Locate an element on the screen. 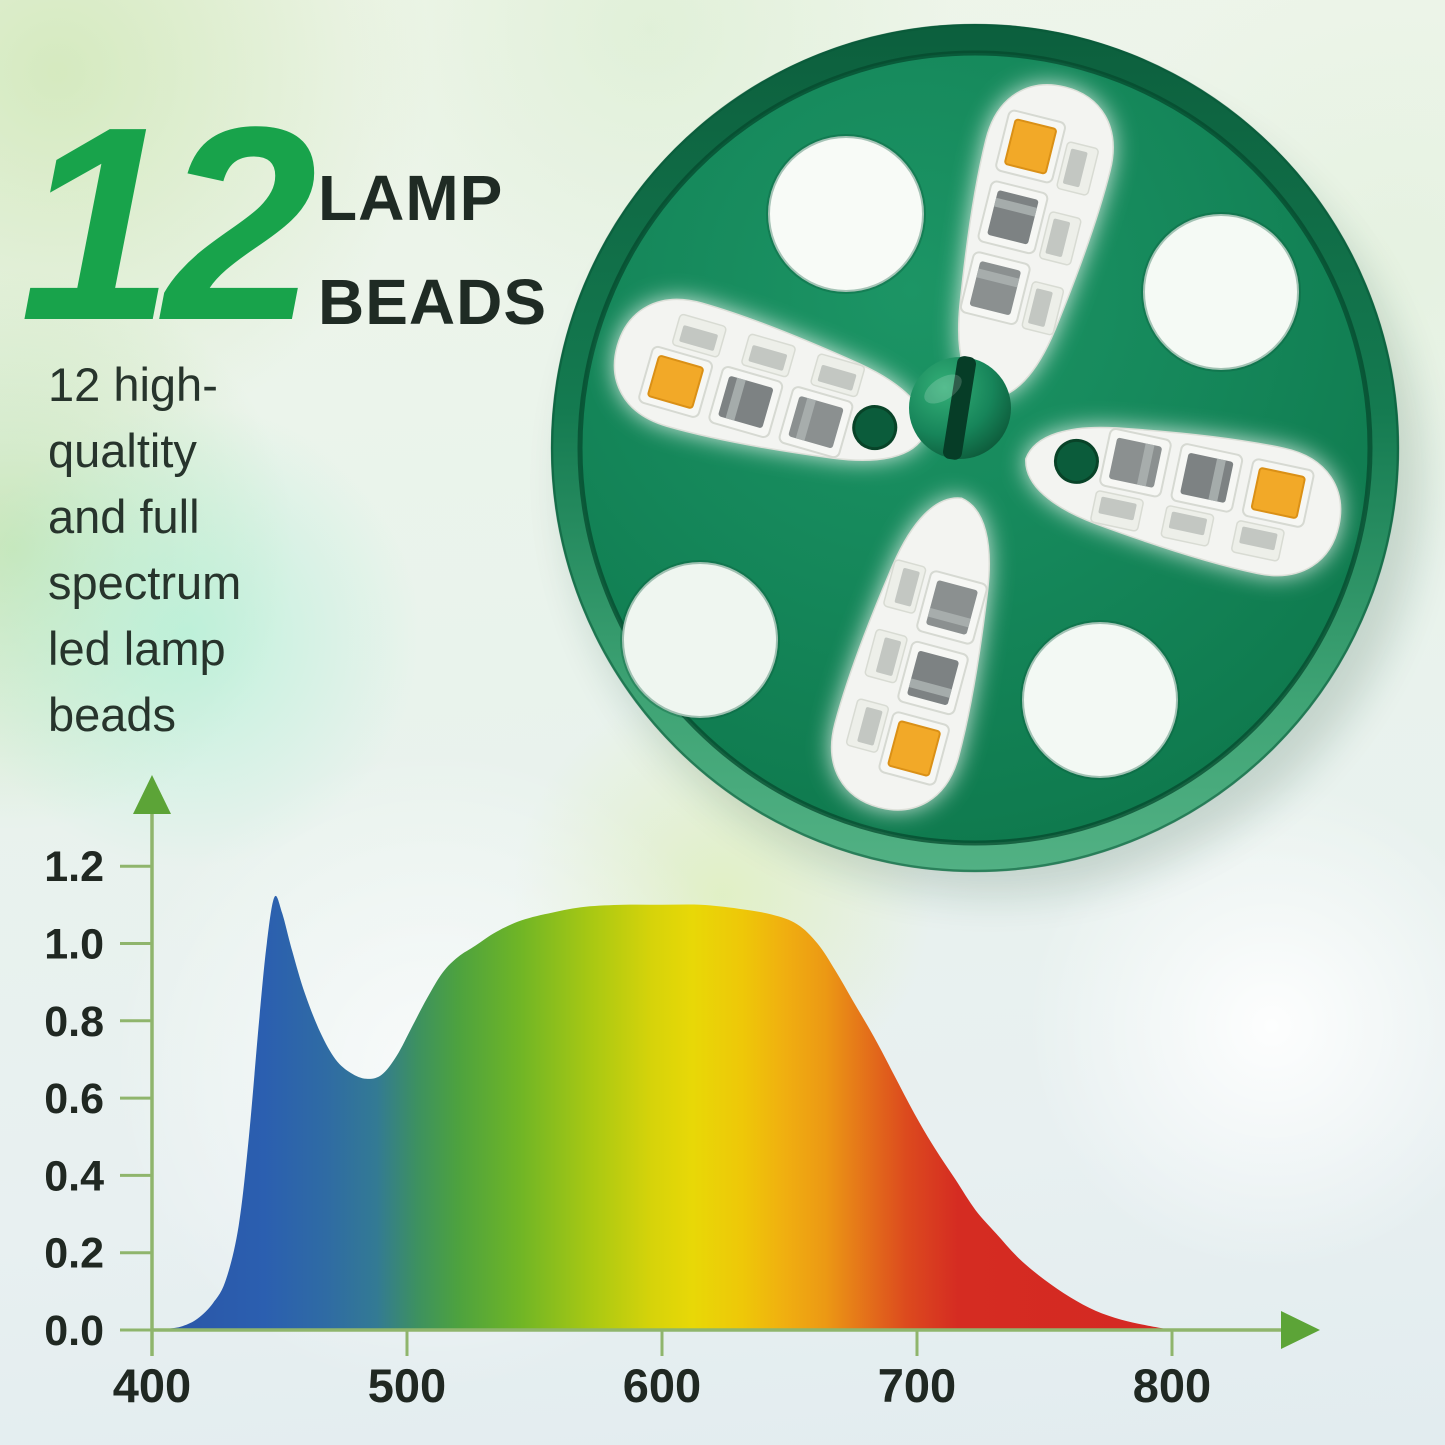  y-axis-tick-label: 0.6 is located at coordinates (74, 1099).